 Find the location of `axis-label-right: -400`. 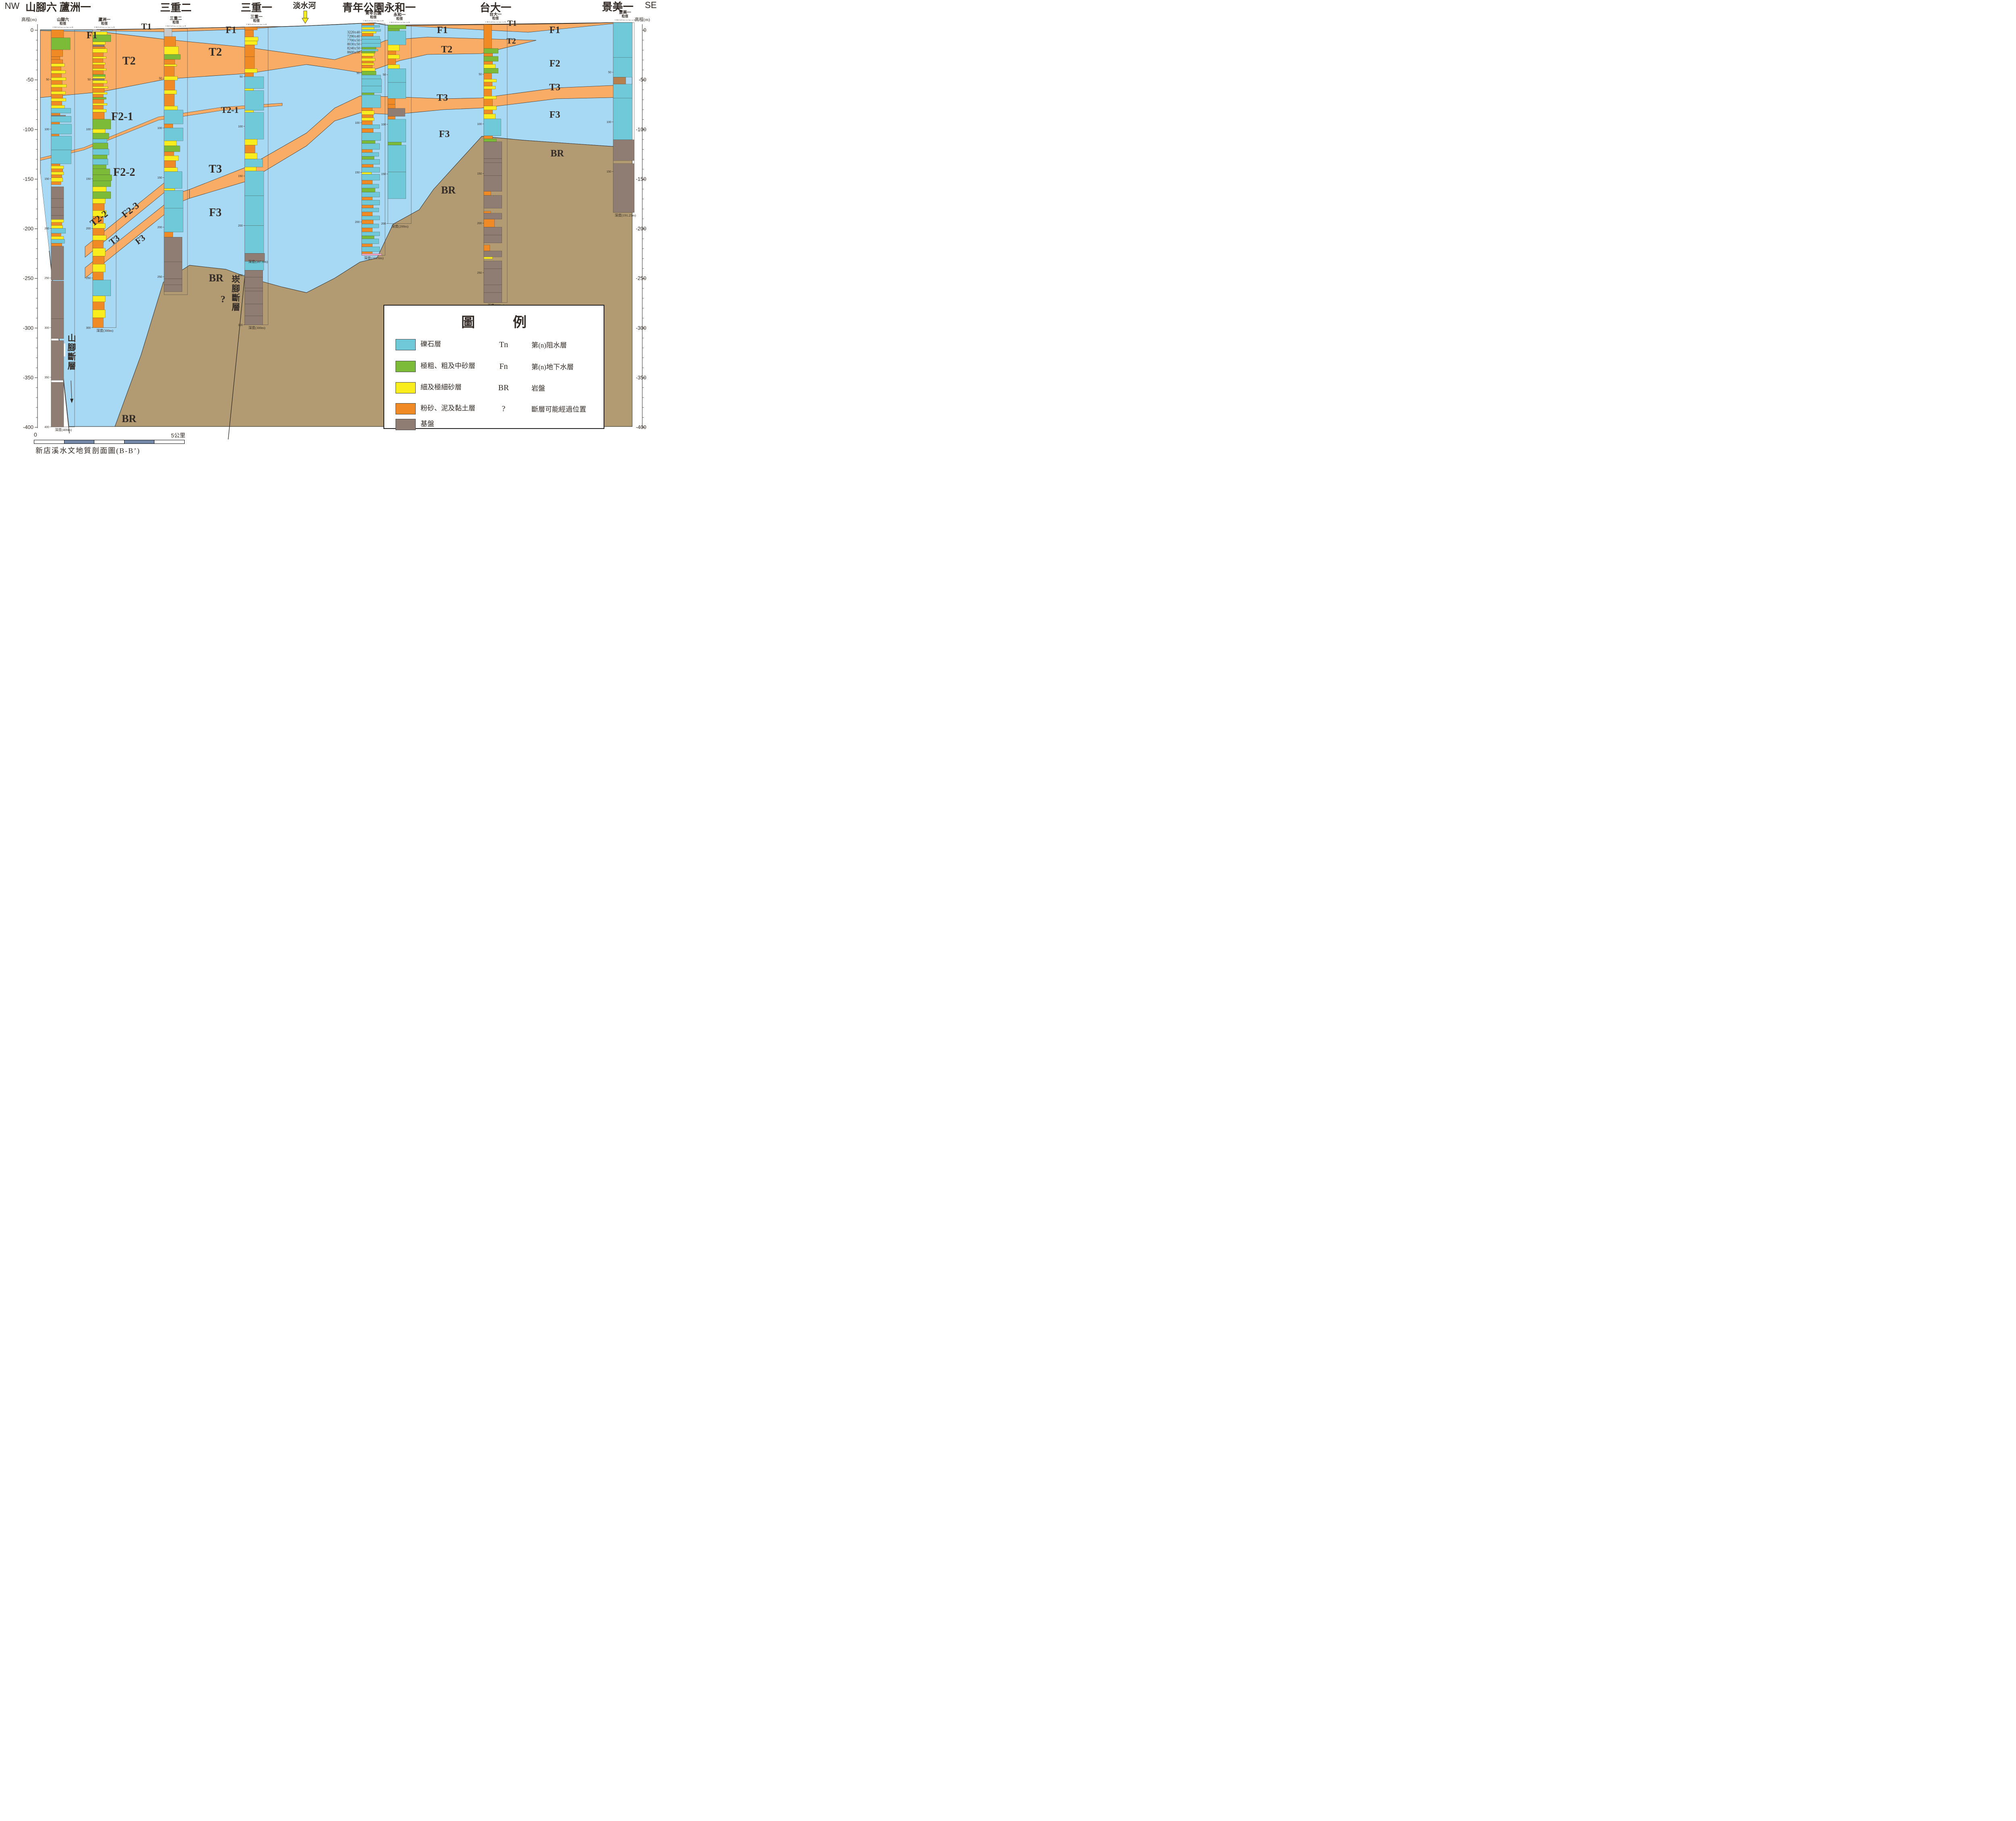

axis-label-right: -400 is located at coordinates (641, 427).